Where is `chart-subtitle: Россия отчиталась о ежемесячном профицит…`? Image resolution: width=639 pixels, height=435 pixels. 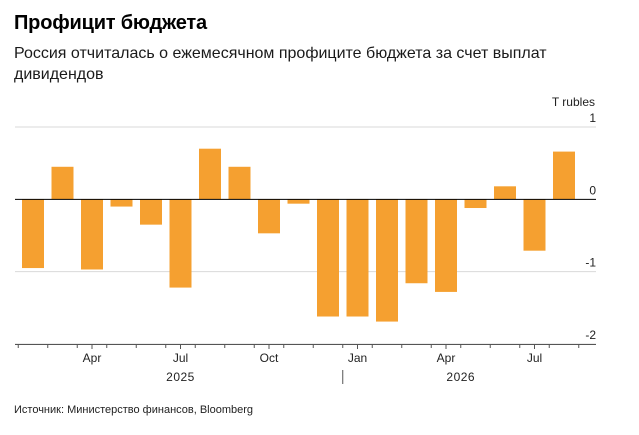 chart-subtitle: Россия отчиталась о ежемесячном профицит… is located at coordinates (280, 64).